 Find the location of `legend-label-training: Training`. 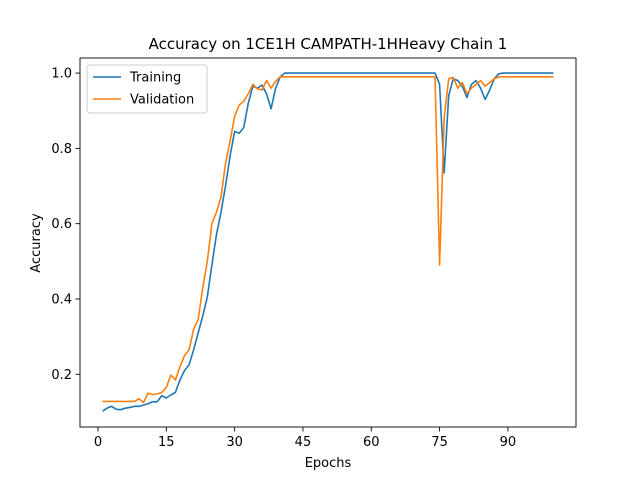

legend-label-training: Training is located at coordinates (155, 78).